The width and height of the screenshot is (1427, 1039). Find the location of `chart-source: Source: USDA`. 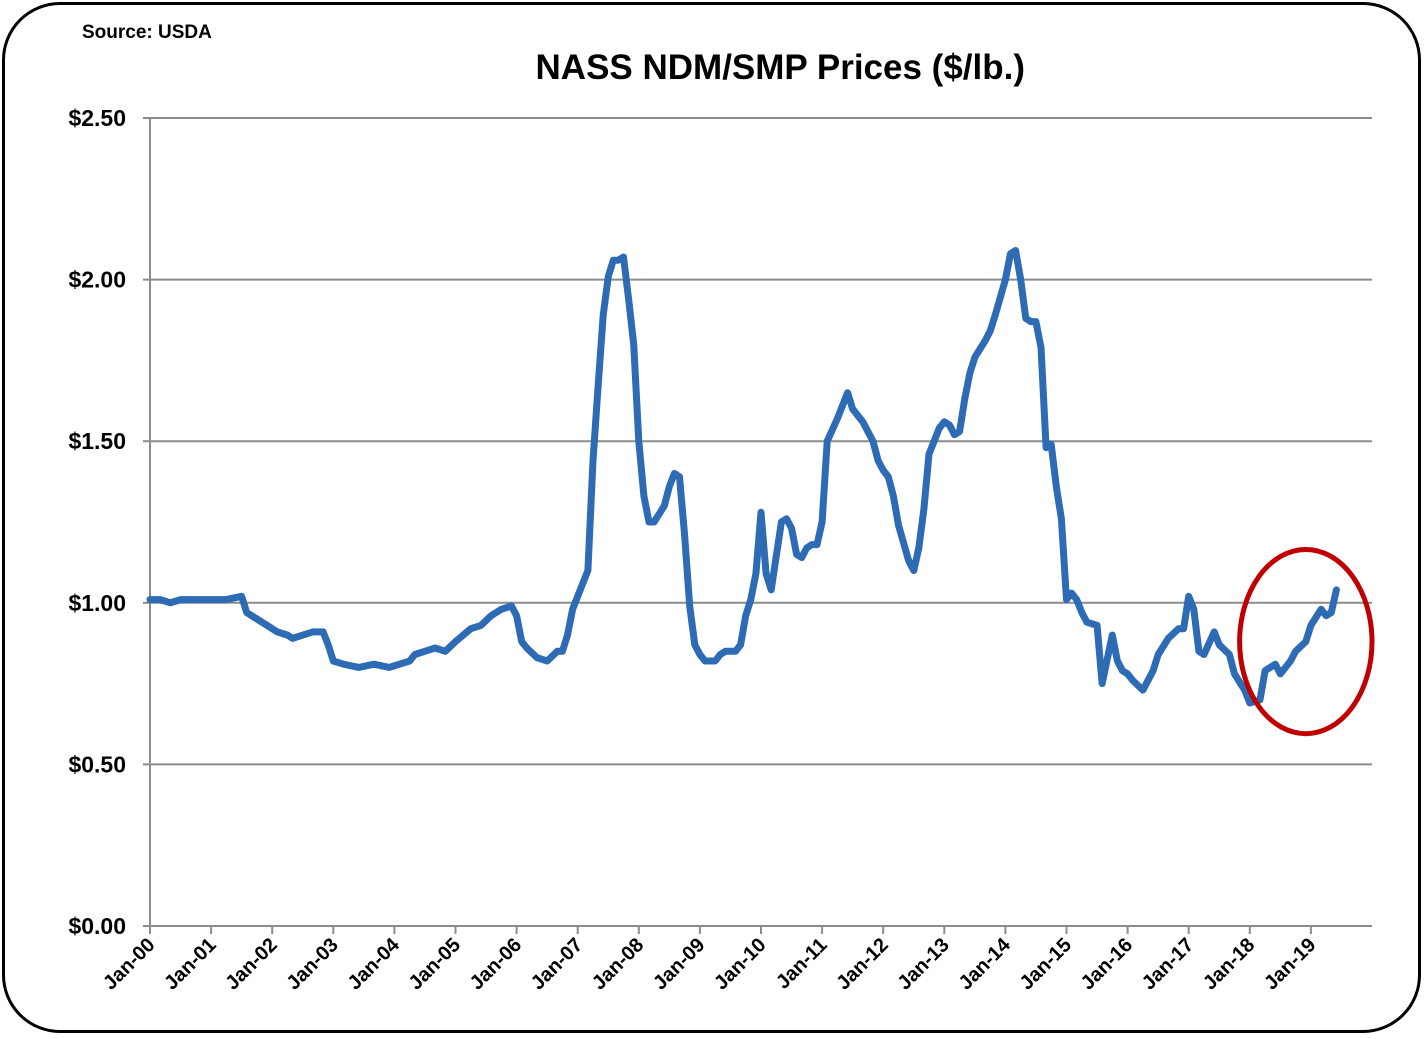

chart-source: Source: USDA is located at coordinates (147, 32).